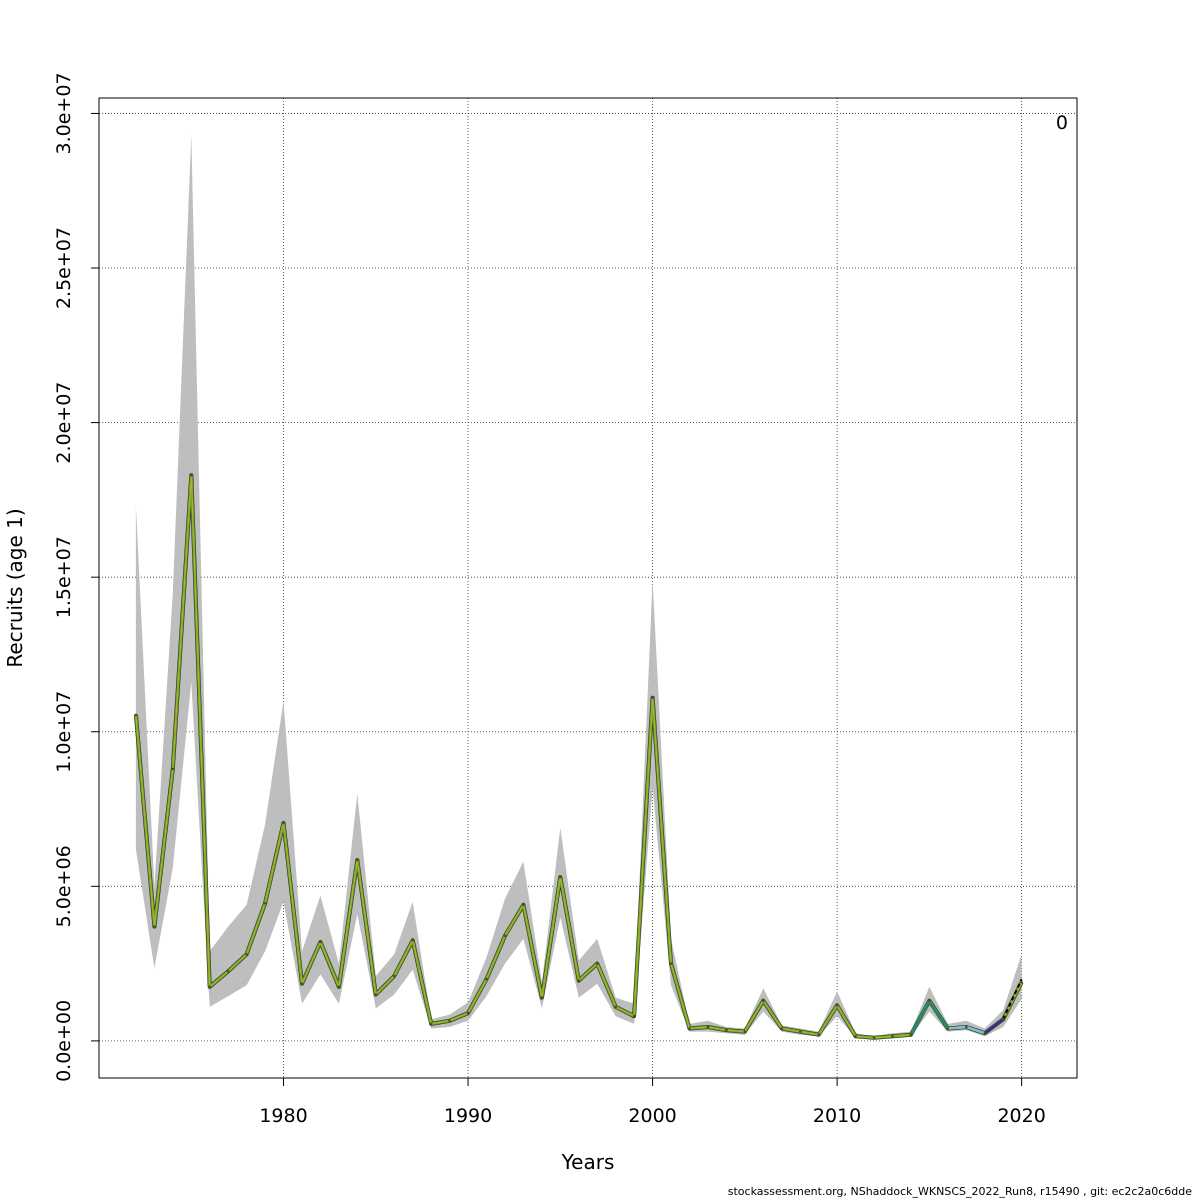 This screenshot has width=1200, height=1200. I want to click on data-point-1991, so click(486, 979).